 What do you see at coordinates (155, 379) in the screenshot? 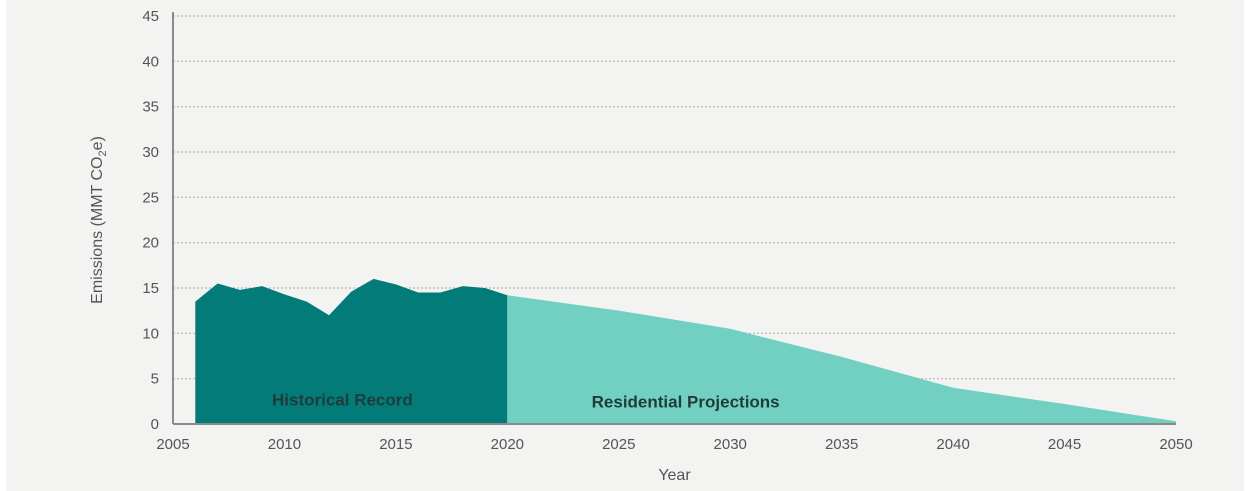
I see `y-tick-5: 5` at bounding box center [155, 379].